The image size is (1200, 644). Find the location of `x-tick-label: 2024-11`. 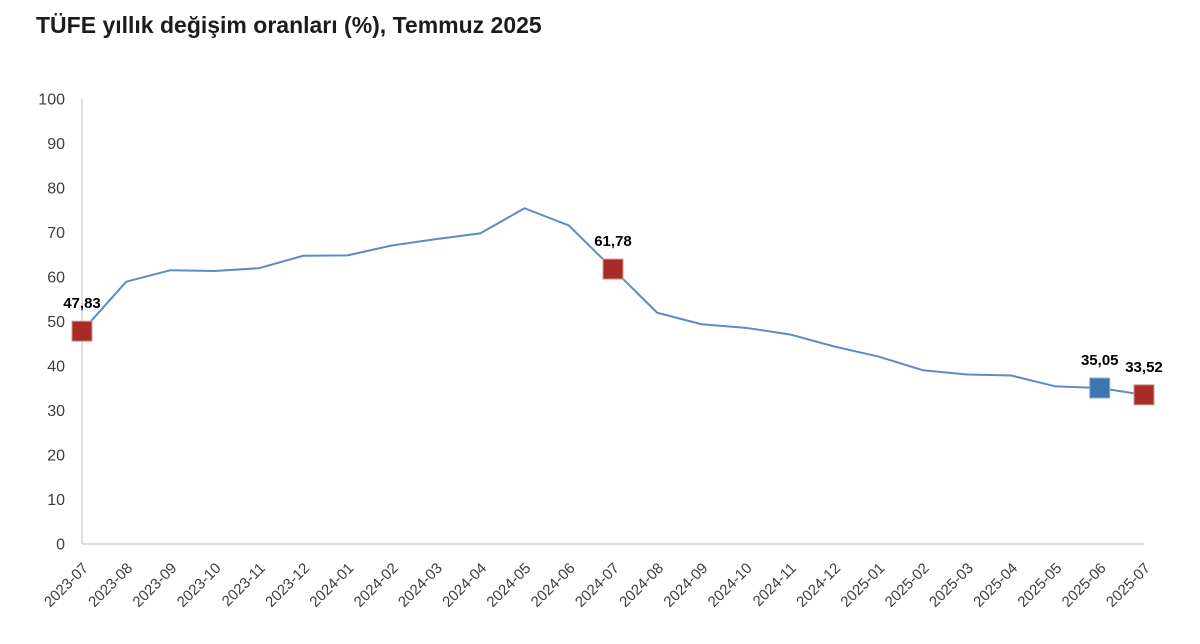

x-tick-label: 2024-11 is located at coordinates (775, 585).